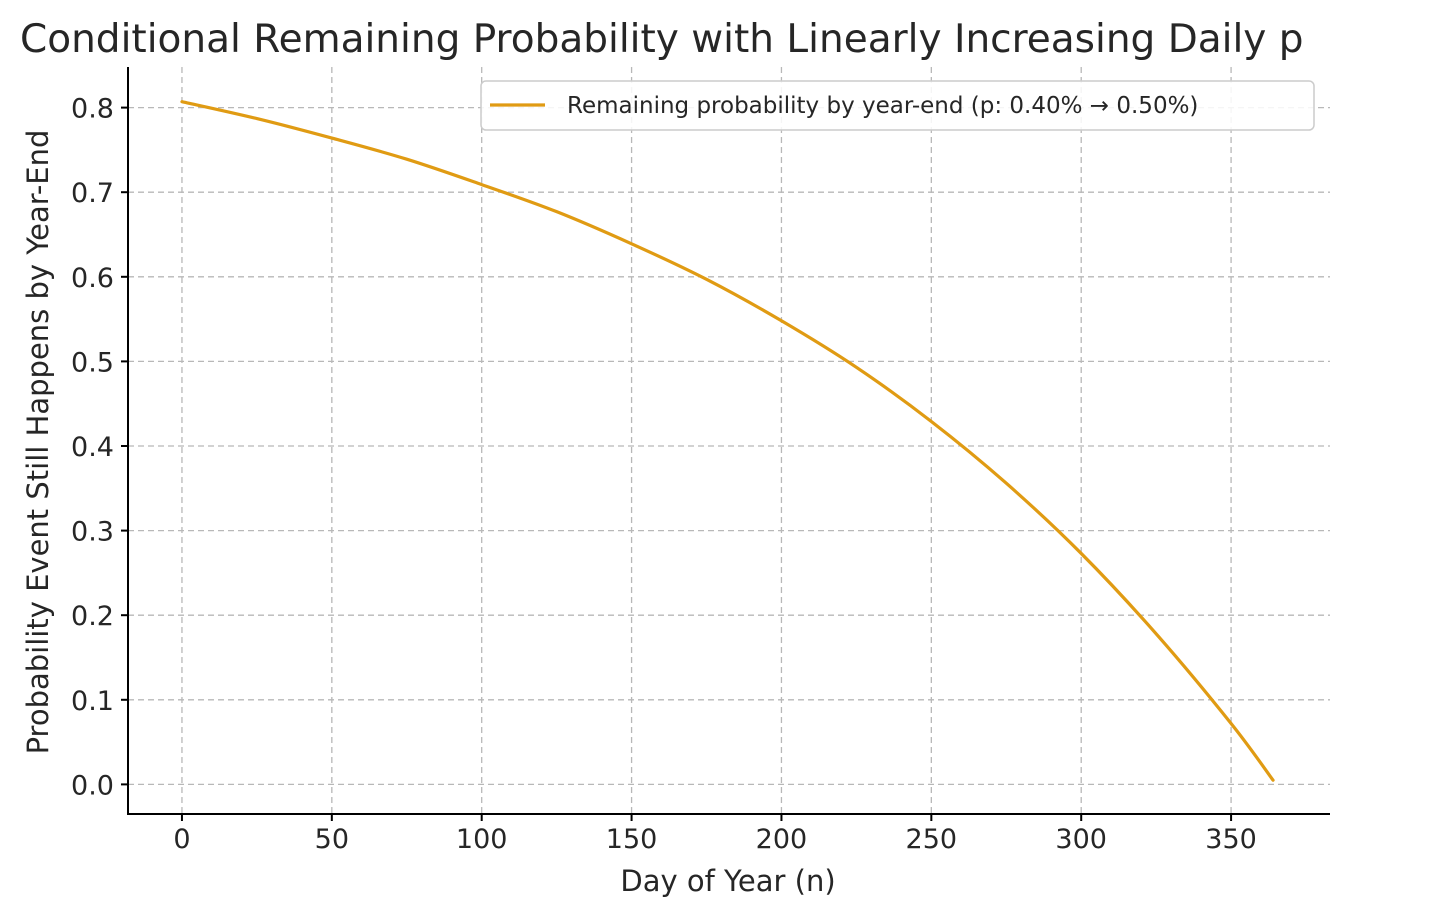 The height and width of the screenshot is (917, 1456). What do you see at coordinates (1231, 839) in the screenshot?
I see `x-tick-label: 350` at bounding box center [1231, 839].